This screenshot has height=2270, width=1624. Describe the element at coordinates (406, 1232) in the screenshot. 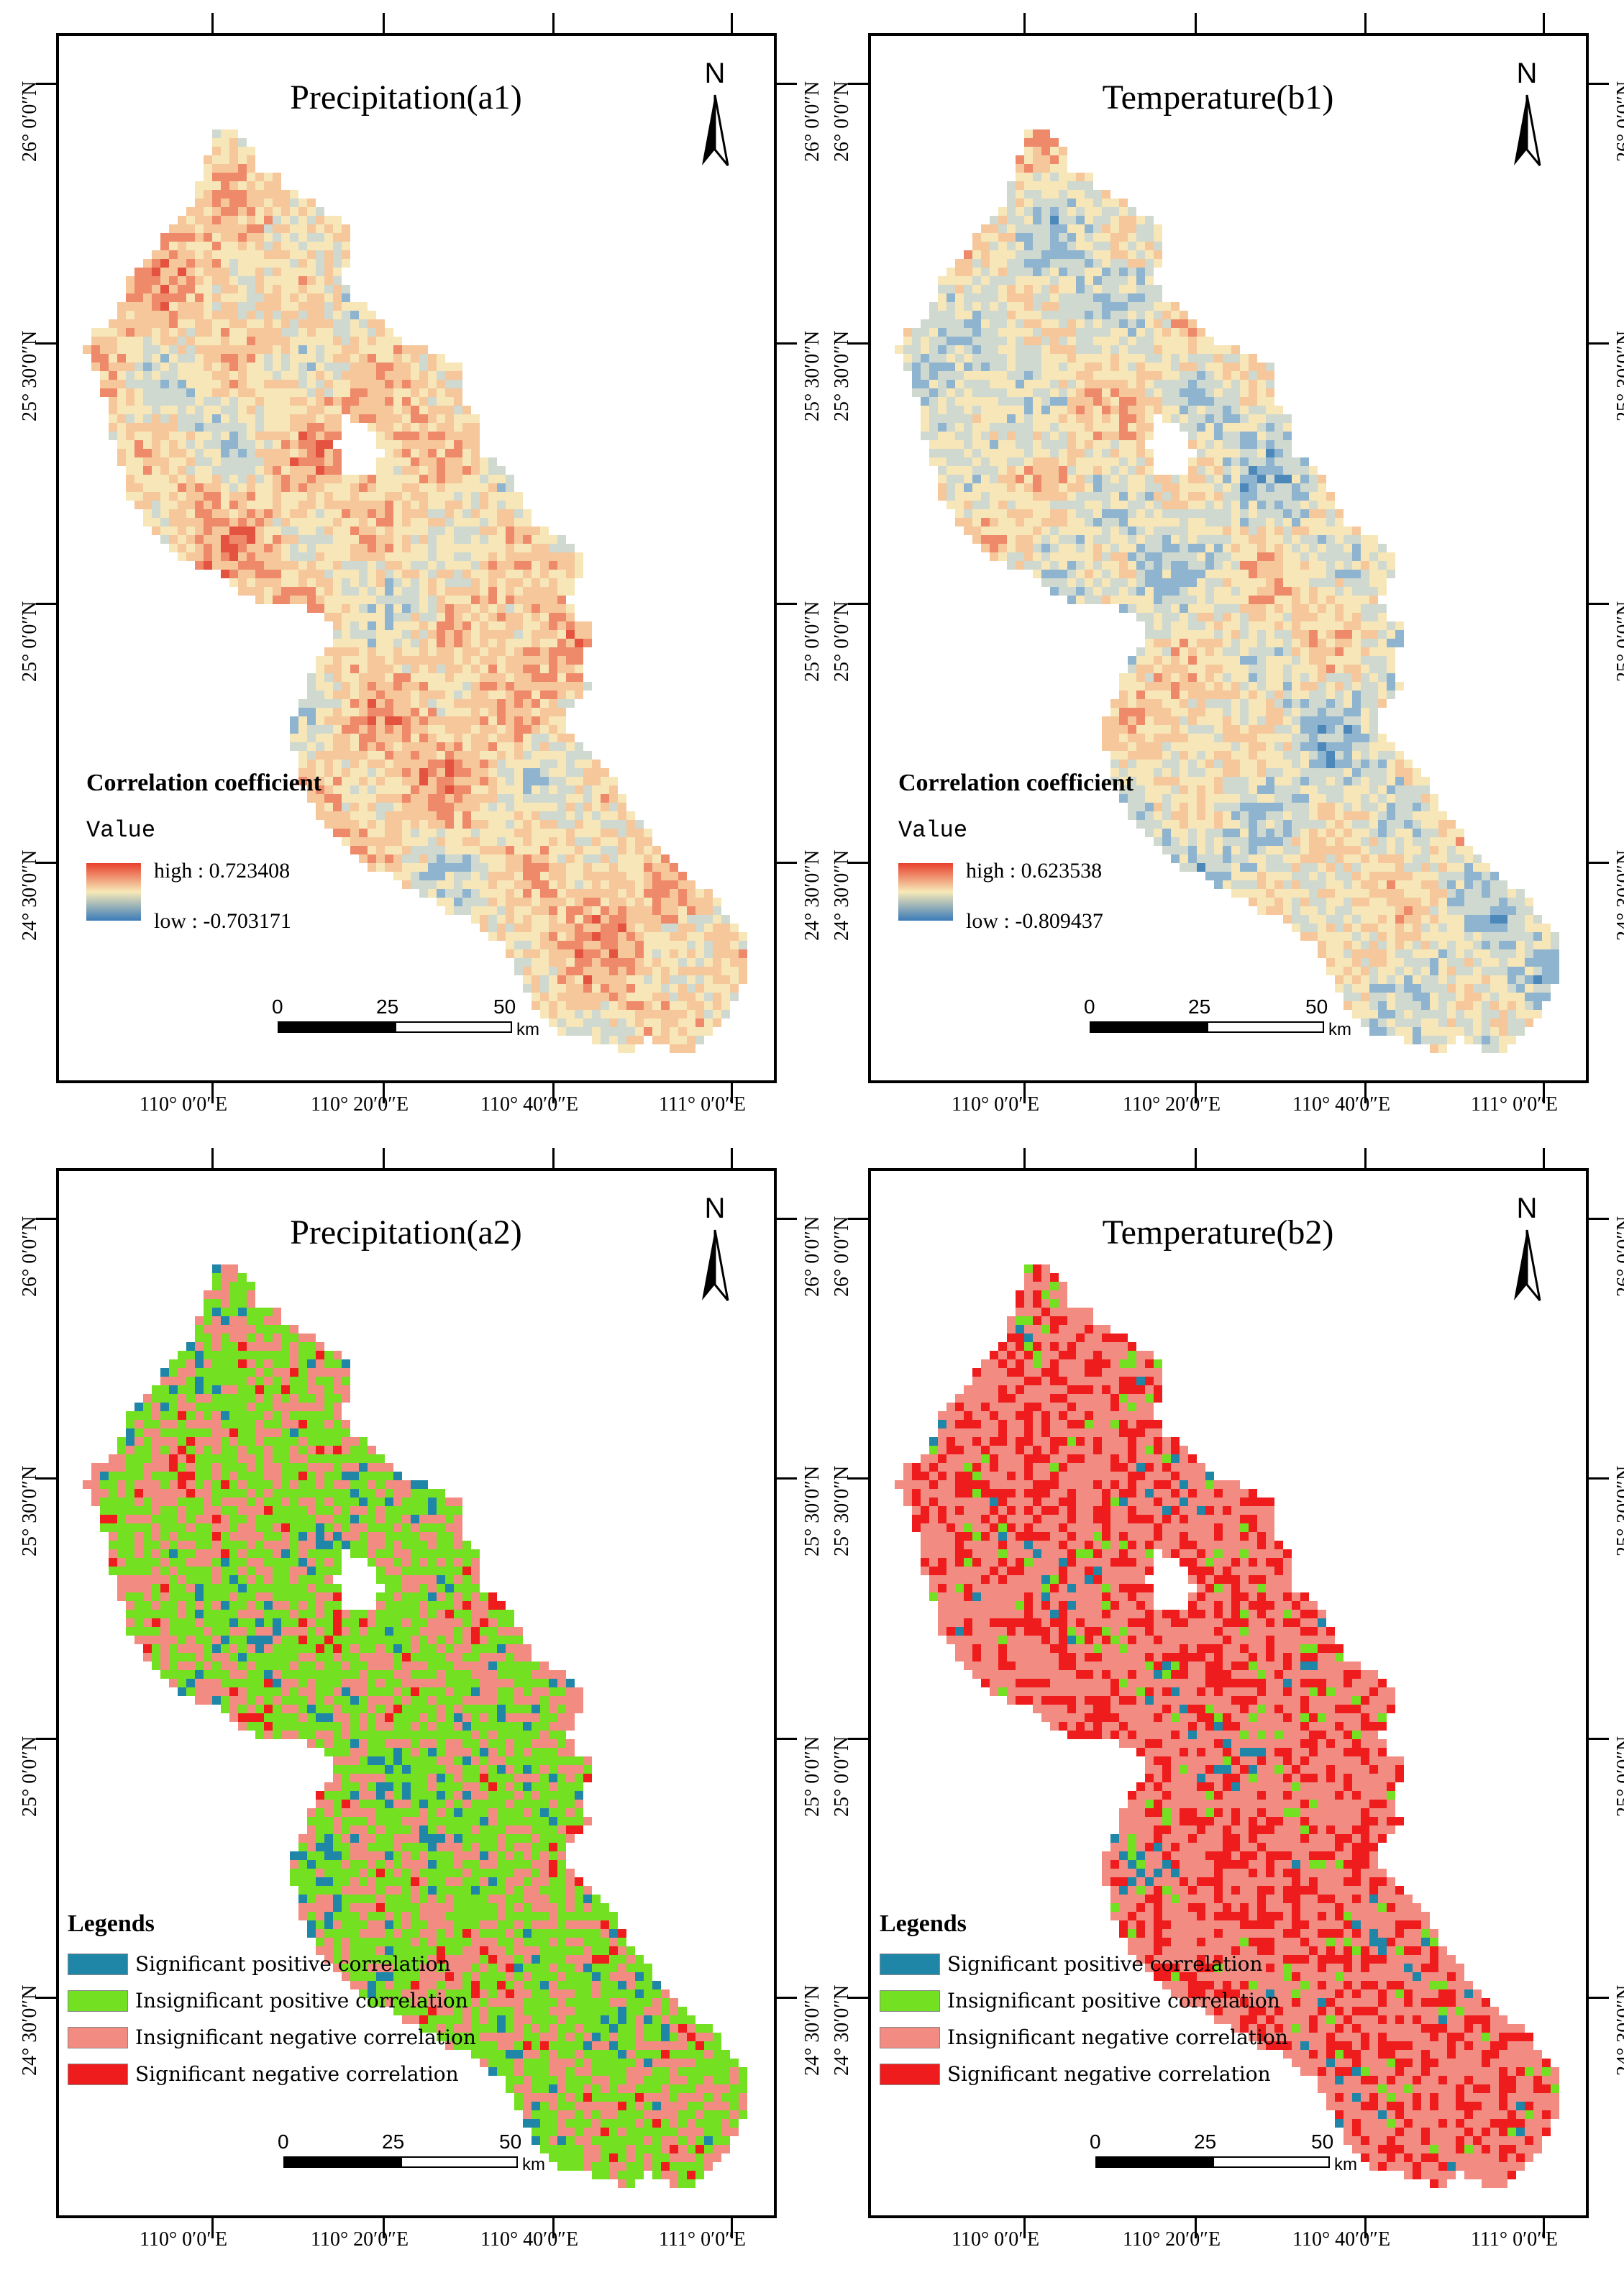

I see `map-title: Precipitation(a2)` at that location.